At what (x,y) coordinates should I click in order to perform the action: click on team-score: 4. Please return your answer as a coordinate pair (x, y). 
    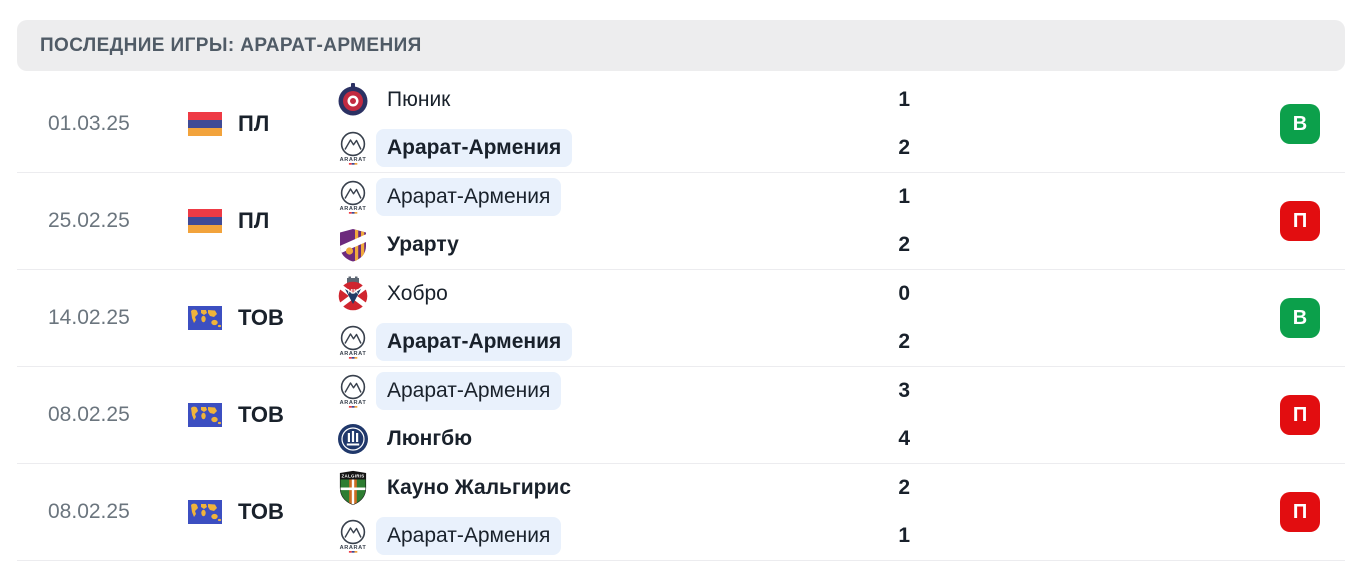
    Looking at the image, I should click on (904, 438).